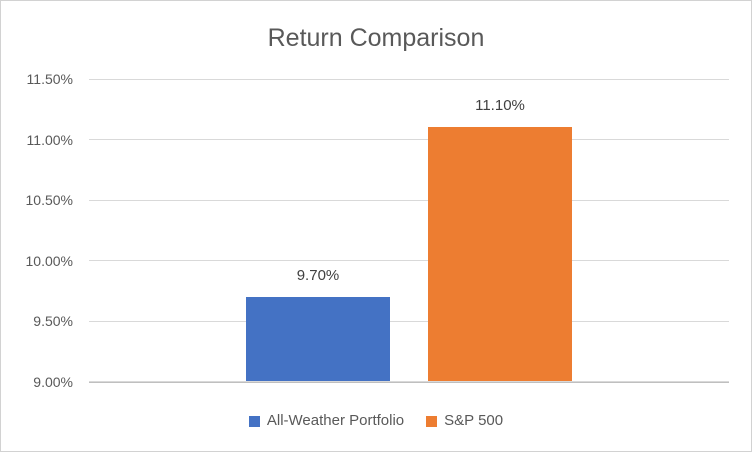 The image size is (752, 452). What do you see at coordinates (53, 381) in the screenshot?
I see `y-axis-tick-label: 9.00%` at bounding box center [53, 381].